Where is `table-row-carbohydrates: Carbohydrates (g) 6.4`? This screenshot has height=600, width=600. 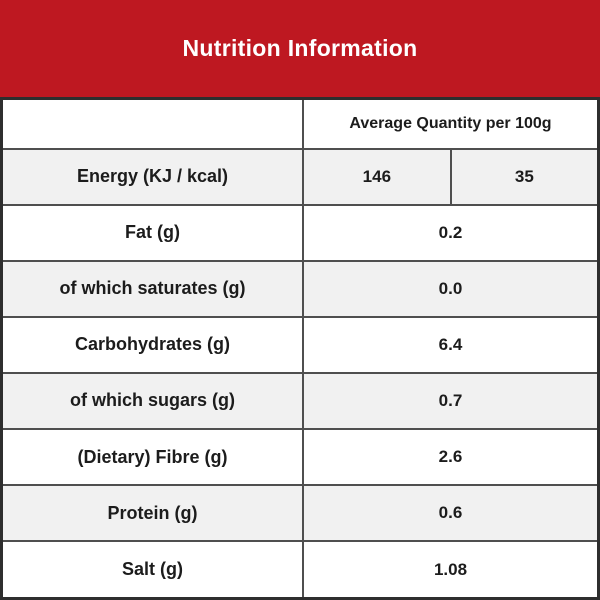 table-row-carbohydrates: Carbohydrates (g) 6.4 is located at coordinates (300, 344).